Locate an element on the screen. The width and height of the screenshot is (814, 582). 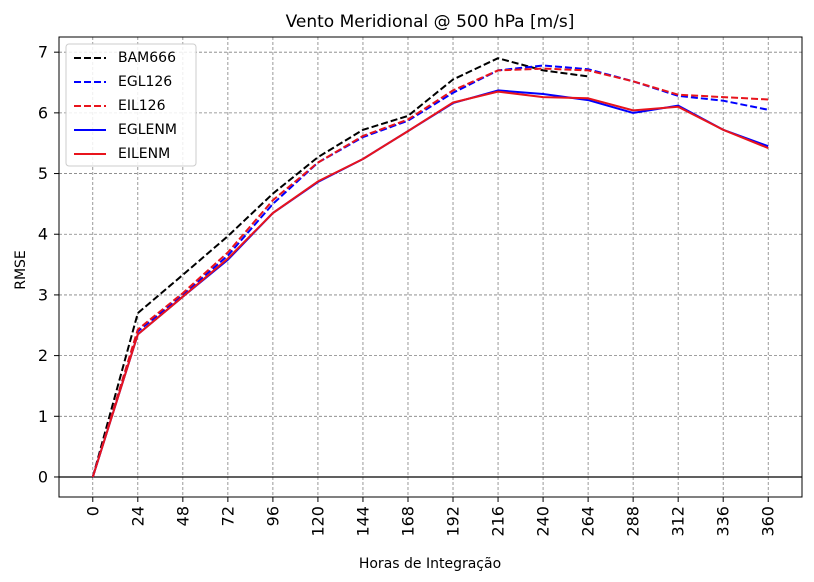
x-tick-label: 360 is located at coordinates (768, 521).